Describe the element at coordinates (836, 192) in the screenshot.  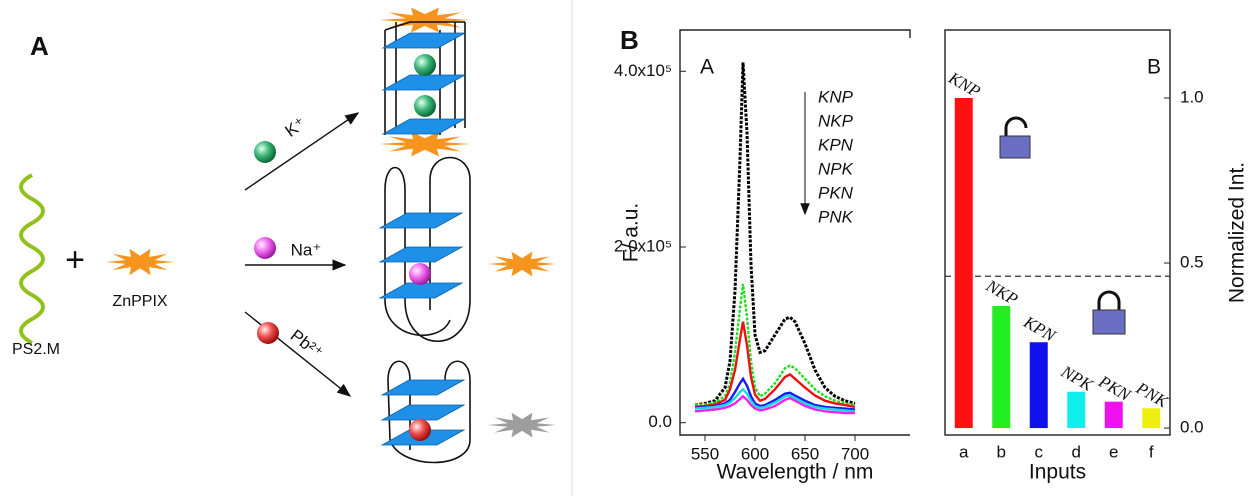
I see `legend-entry: PKN` at that location.